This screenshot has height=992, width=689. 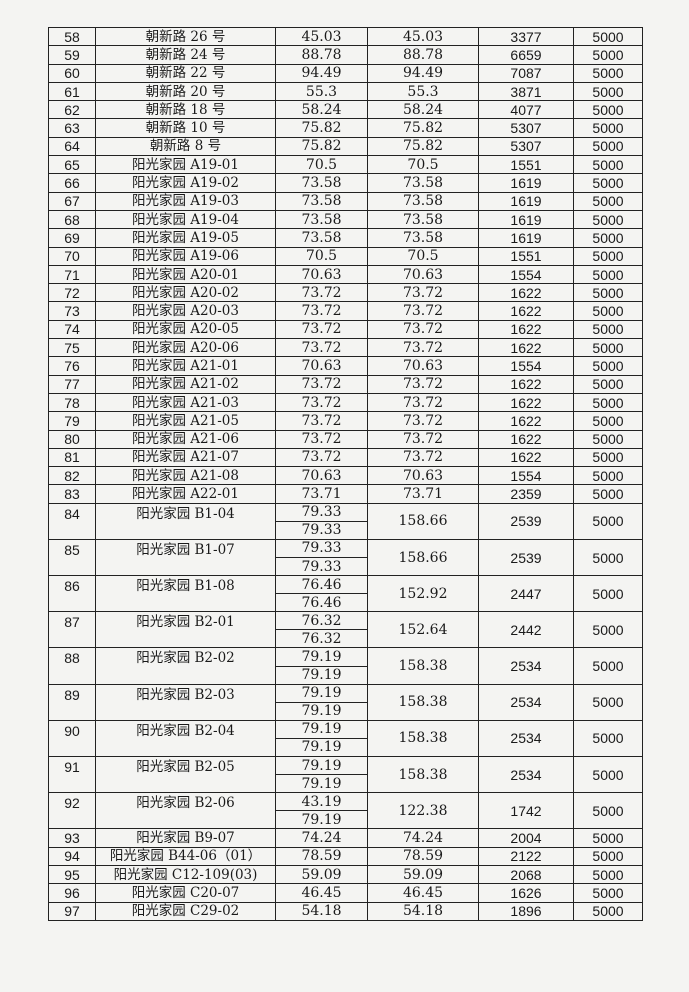 I want to click on cell-name: 阳光家园 A21-05, so click(x=185, y=421).